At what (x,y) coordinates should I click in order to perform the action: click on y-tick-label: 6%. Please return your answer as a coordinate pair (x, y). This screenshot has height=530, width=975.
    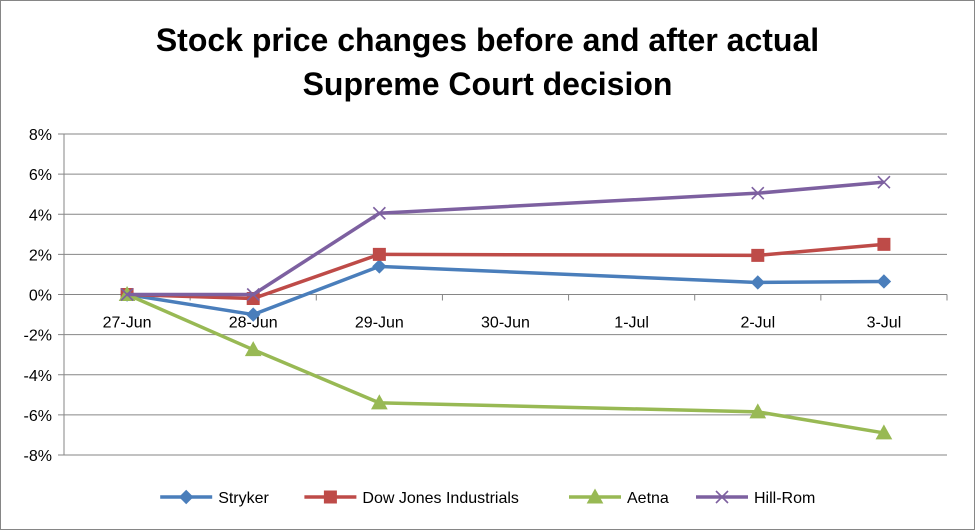
    Looking at the image, I should click on (40, 175).